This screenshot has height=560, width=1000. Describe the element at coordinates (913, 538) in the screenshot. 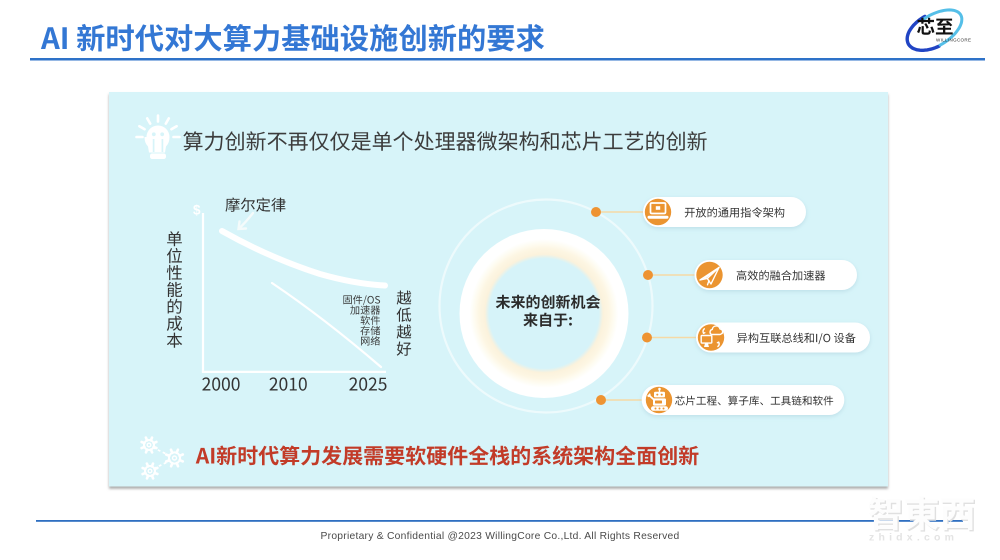

I see `svg-text: zhidx.com` at that location.